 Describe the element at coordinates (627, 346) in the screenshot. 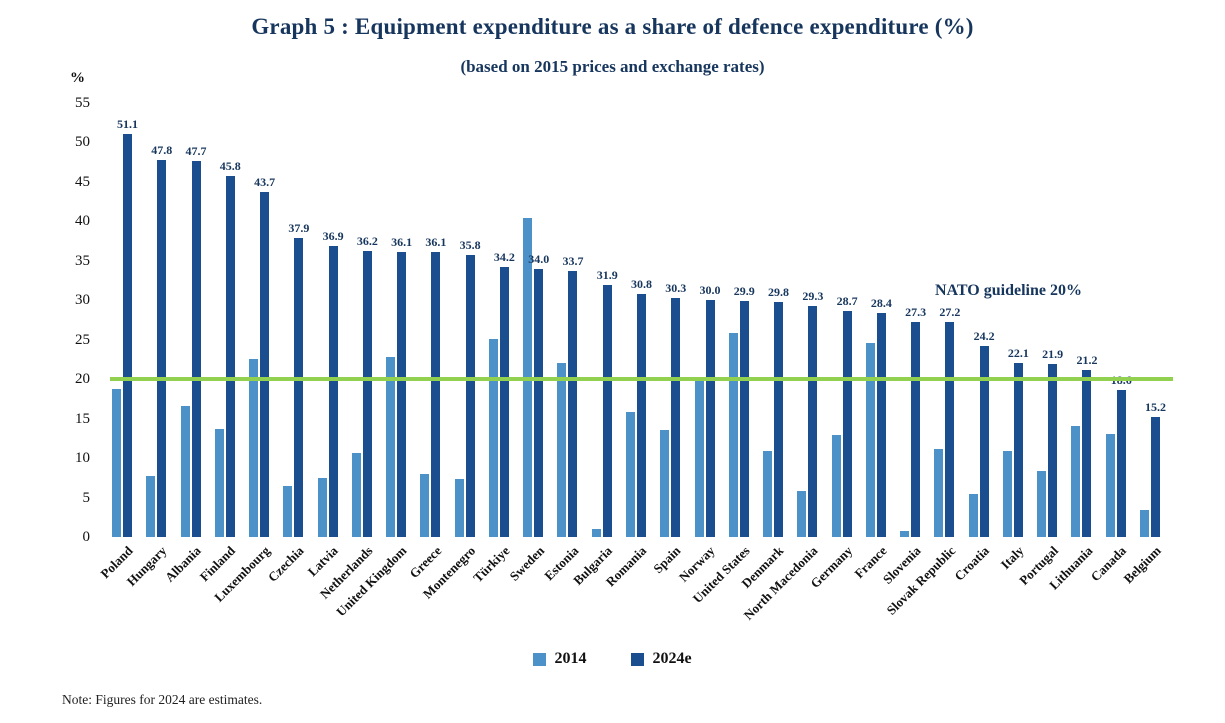

I see `bar-group: 30.8 Romania` at that location.